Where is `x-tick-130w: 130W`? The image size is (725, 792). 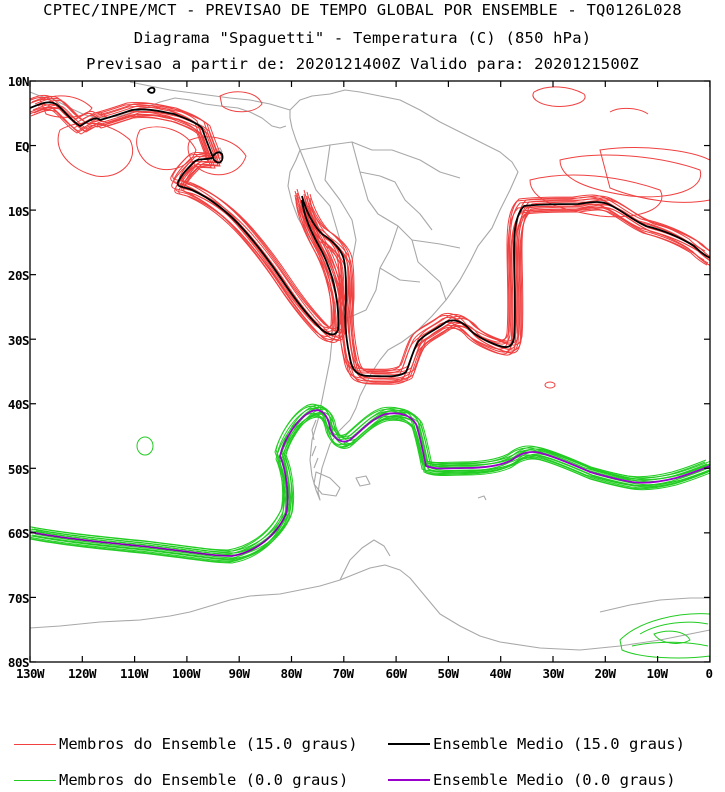
x-tick-130w: 130W is located at coordinates (30, 673).